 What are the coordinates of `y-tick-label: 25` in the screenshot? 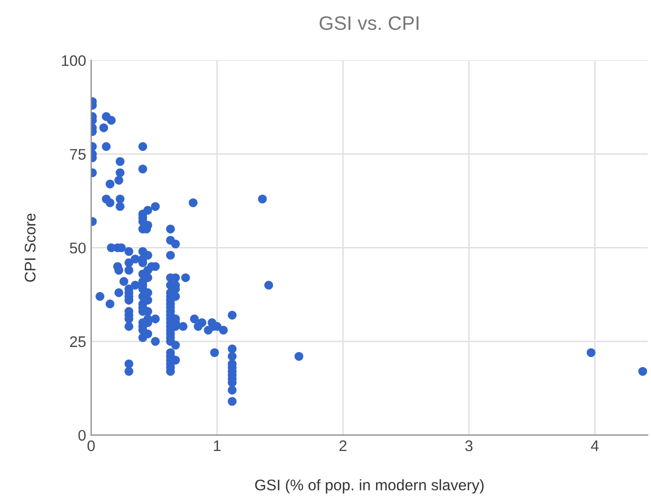 It's located at (78, 342).